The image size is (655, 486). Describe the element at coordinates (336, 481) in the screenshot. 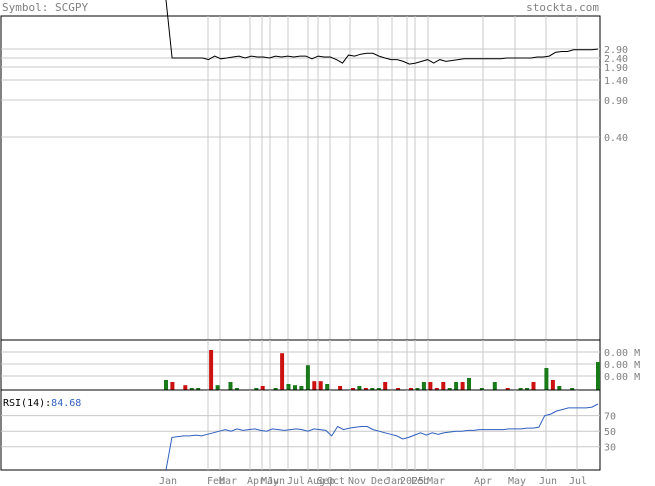

I see `x-tick-label: Oct` at that location.